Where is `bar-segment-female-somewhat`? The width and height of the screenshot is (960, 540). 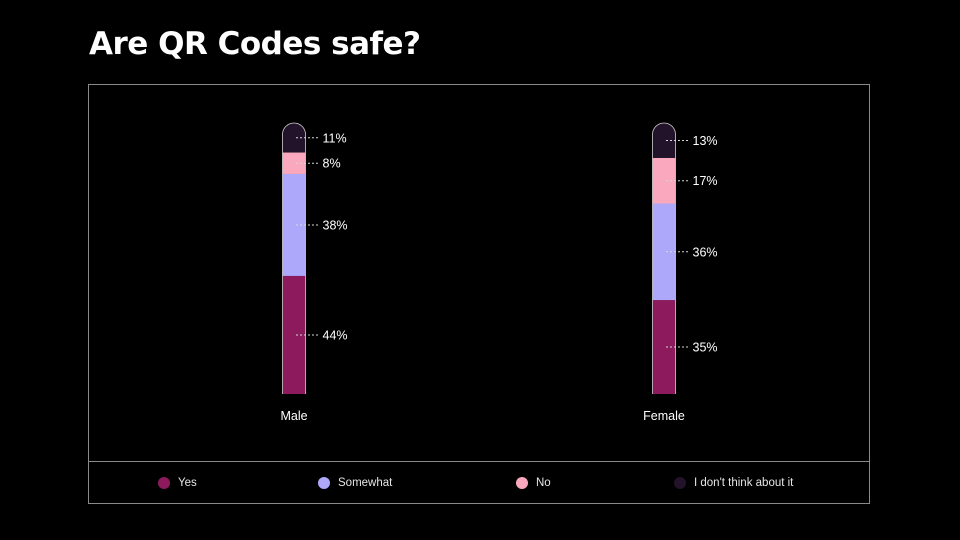 bar-segment-female-somewhat is located at coordinates (664, 252).